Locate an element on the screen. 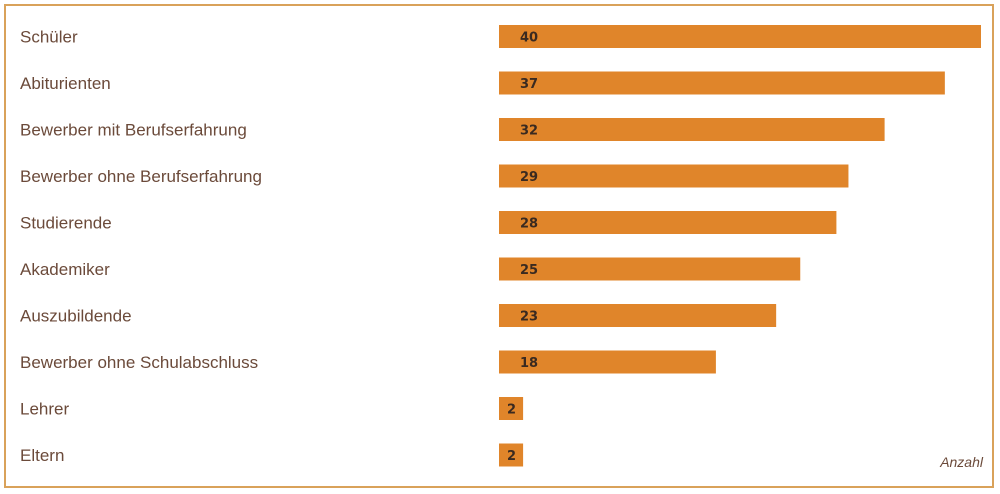 Image resolution: width=1000 pixels, height=494 pixels. category-label: Akademiker is located at coordinates (65, 269).